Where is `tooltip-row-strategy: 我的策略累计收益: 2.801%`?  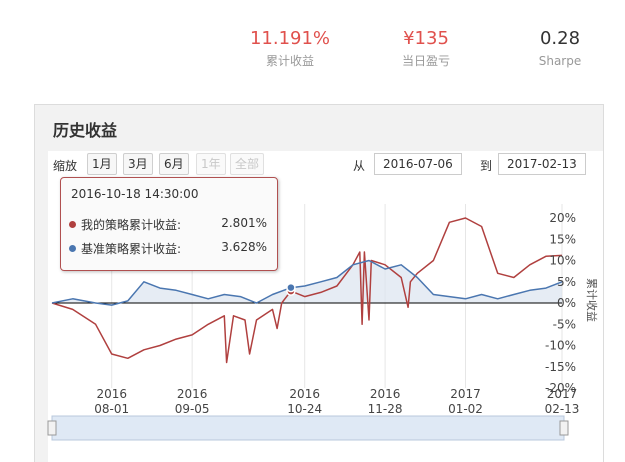
tooltip-row-strategy: 我的策略累计收益: 2.801% is located at coordinates (169, 224).